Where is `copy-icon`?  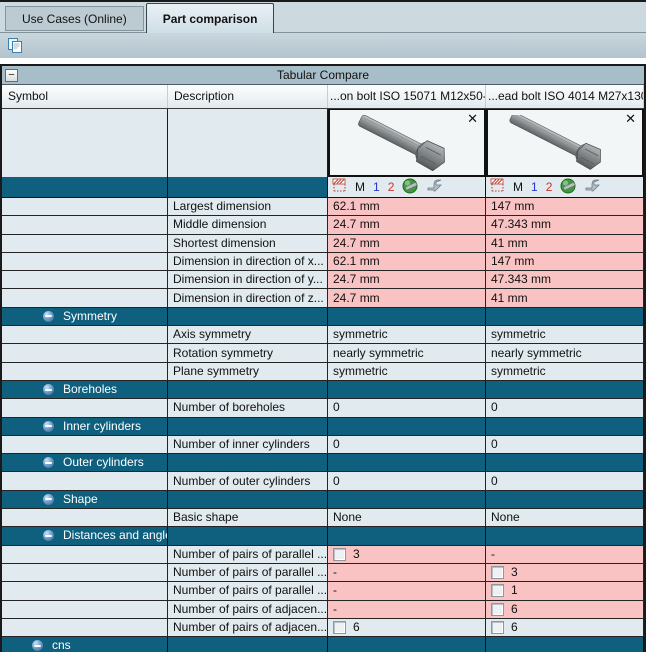 copy-icon is located at coordinates (15, 46).